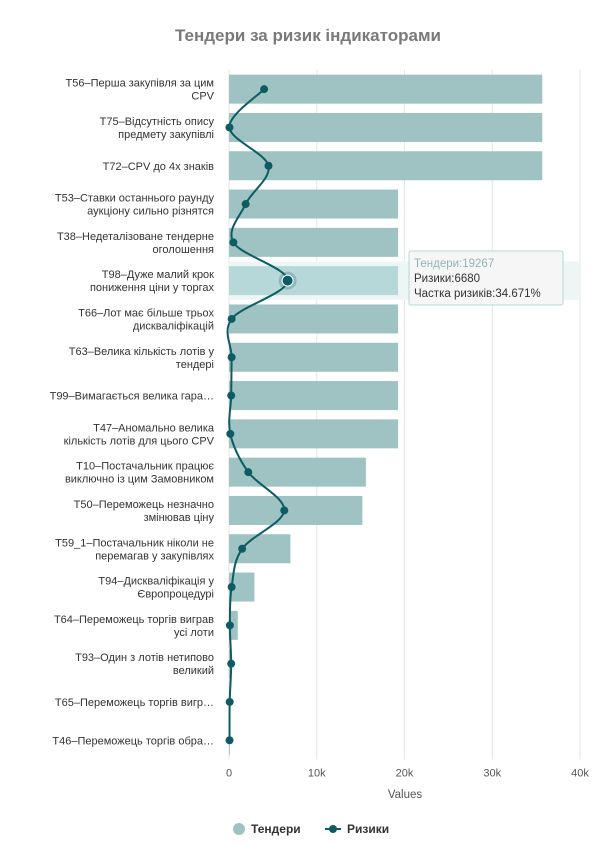 This screenshot has width=595, height=846. Describe the element at coordinates (492, 773) in the screenshot. I see `x-tick-label: 30k` at that location.